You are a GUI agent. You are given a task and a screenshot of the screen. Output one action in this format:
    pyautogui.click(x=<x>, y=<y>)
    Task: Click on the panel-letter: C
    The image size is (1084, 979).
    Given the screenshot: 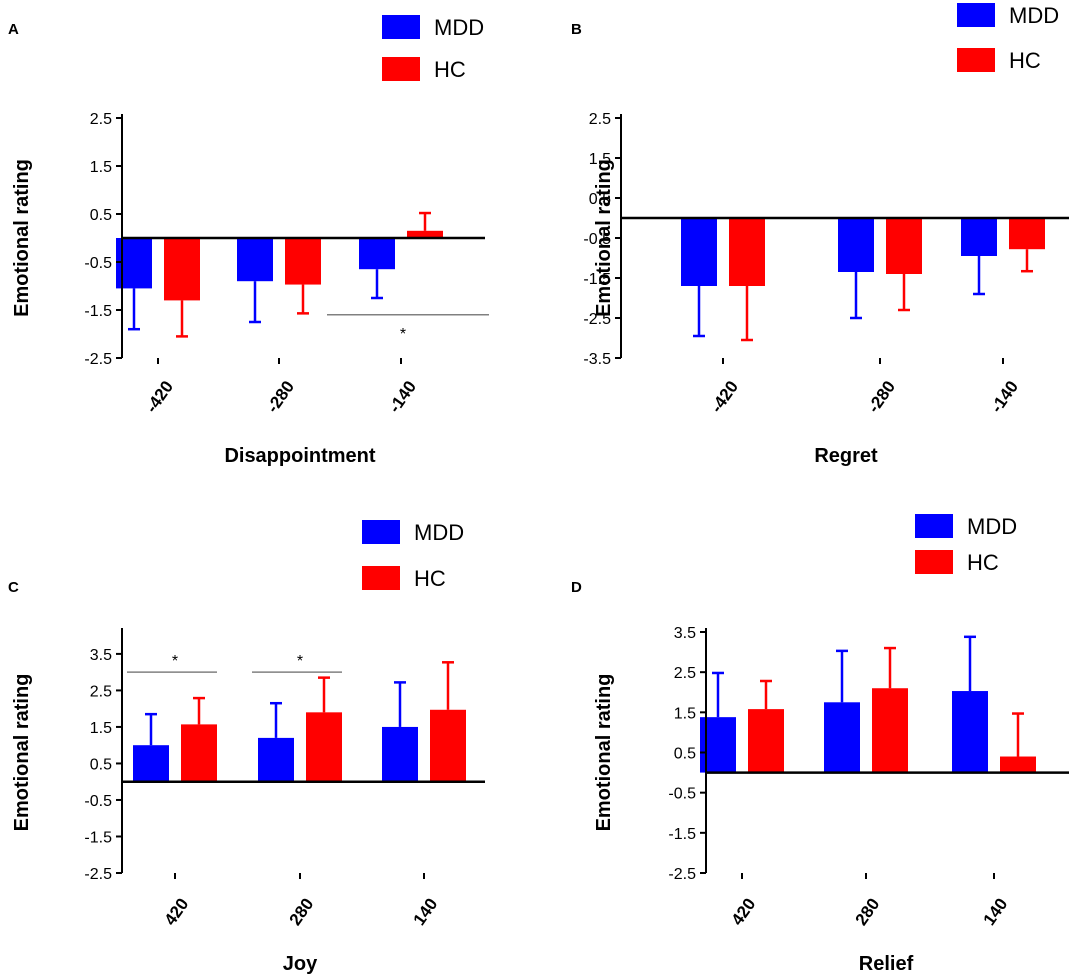 What is the action you would take?
    pyautogui.click(x=13, y=587)
    